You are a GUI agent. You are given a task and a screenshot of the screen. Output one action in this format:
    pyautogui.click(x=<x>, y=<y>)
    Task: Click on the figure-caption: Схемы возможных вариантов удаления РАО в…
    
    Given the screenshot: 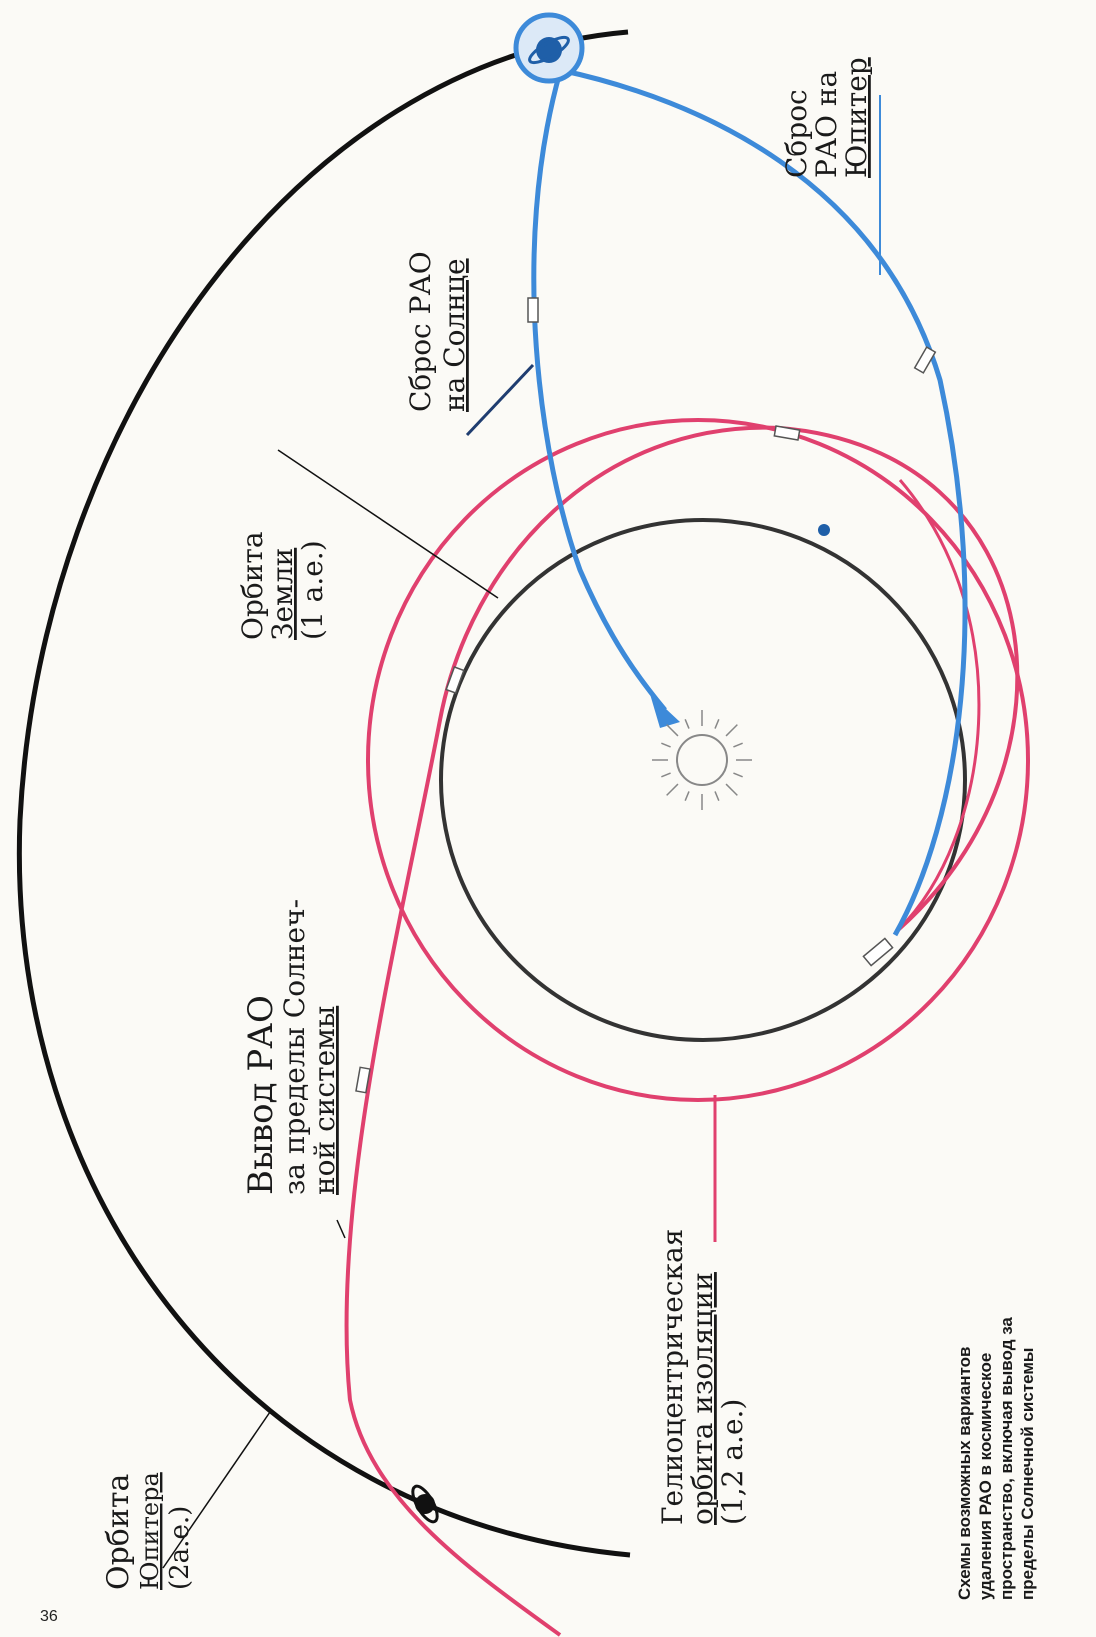 What is the action you would take?
    pyautogui.click(x=996, y=1456)
    